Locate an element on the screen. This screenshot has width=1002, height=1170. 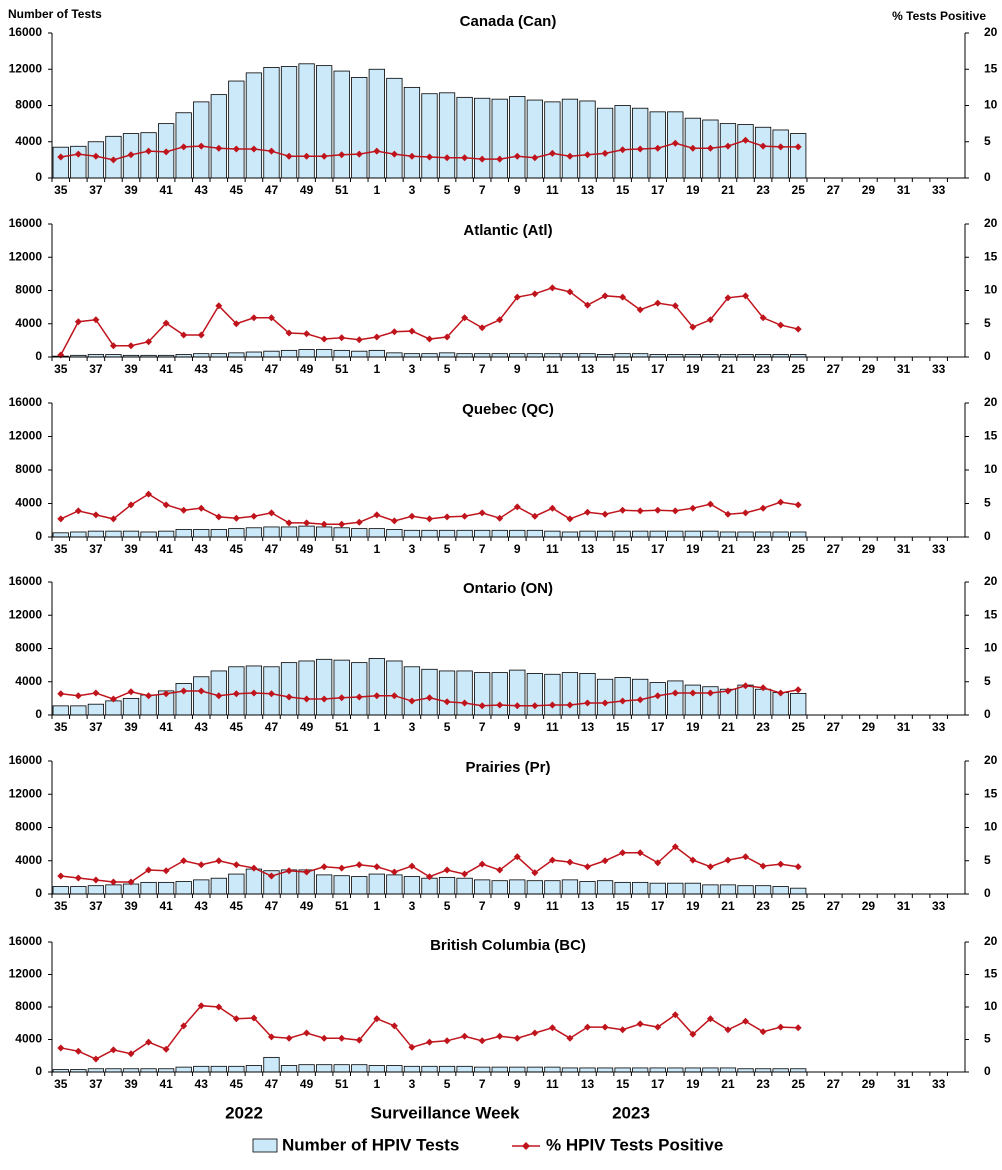
y2-tick-label: 15 is located at coordinates (991, 614).